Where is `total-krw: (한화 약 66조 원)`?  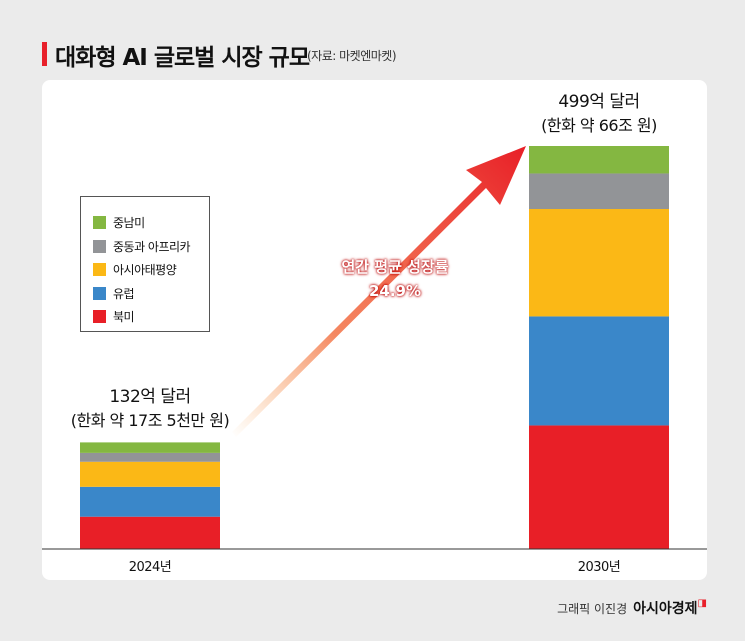
total-krw: (한화 약 66조 원) is located at coordinates (599, 125).